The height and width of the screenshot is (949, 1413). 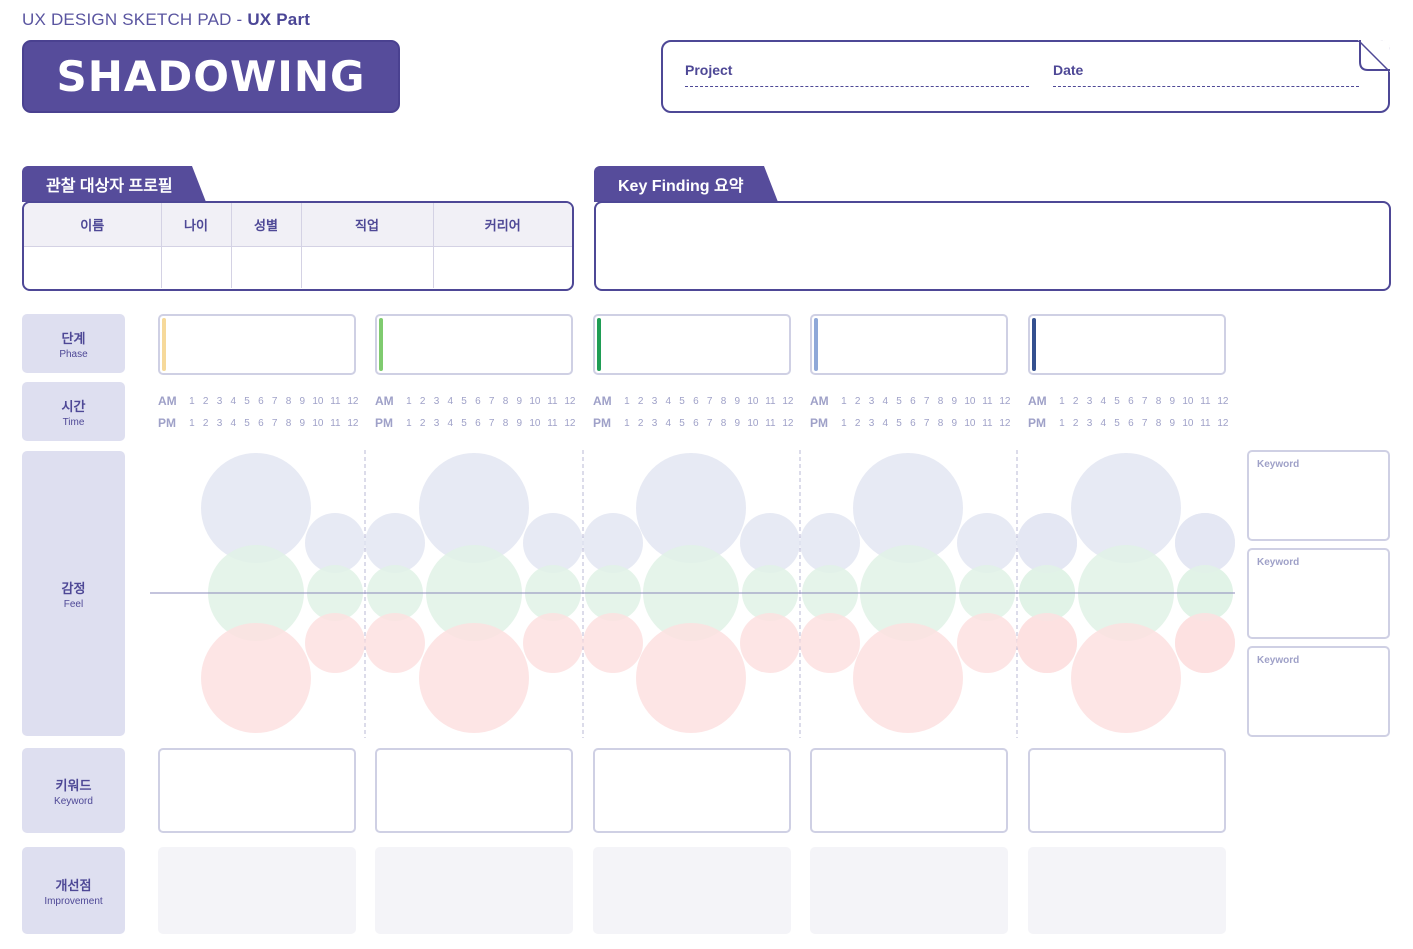 What do you see at coordinates (196, 267) in the screenshot?
I see `profile-cell-age` at bounding box center [196, 267].